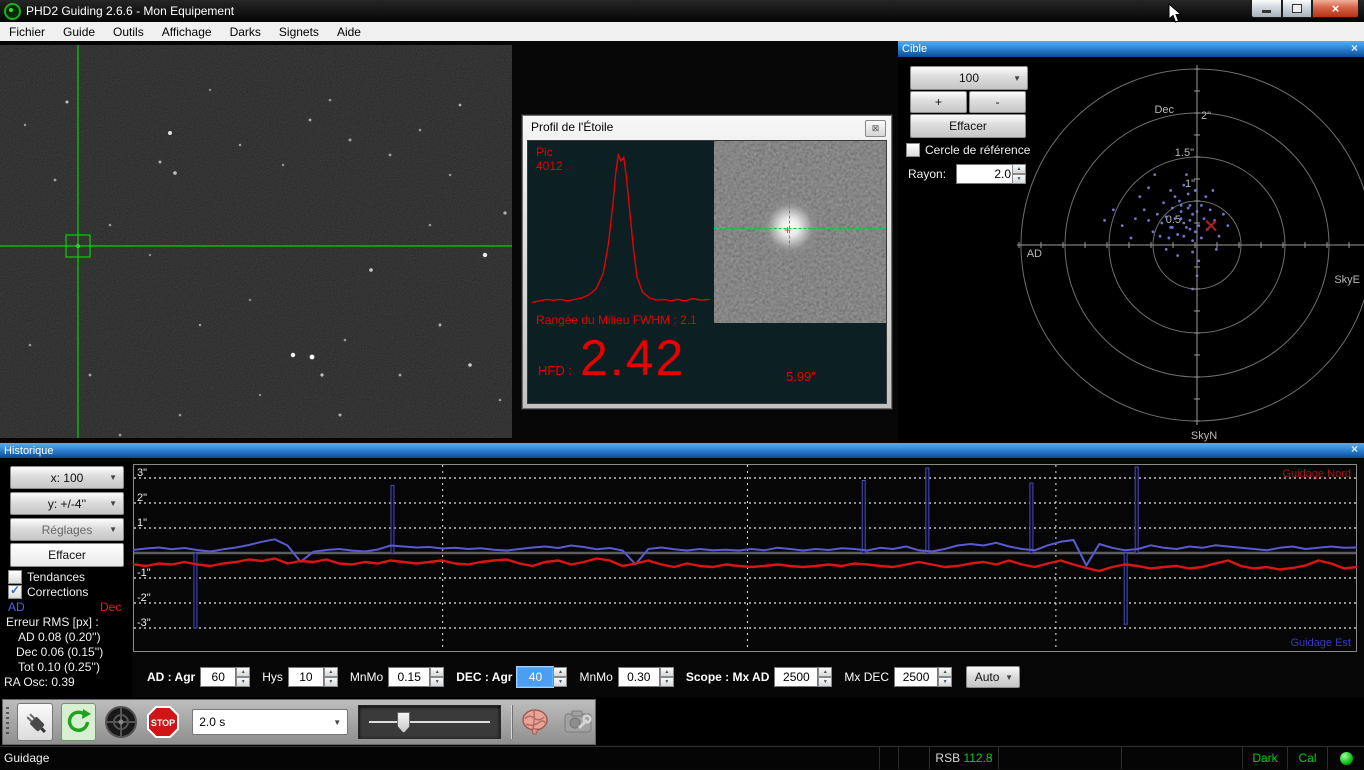  What do you see at coordinates (825, 677) in the screenshot?
I see `mxad-stepper: ▲ ▼` at bounding box center [825, 677].